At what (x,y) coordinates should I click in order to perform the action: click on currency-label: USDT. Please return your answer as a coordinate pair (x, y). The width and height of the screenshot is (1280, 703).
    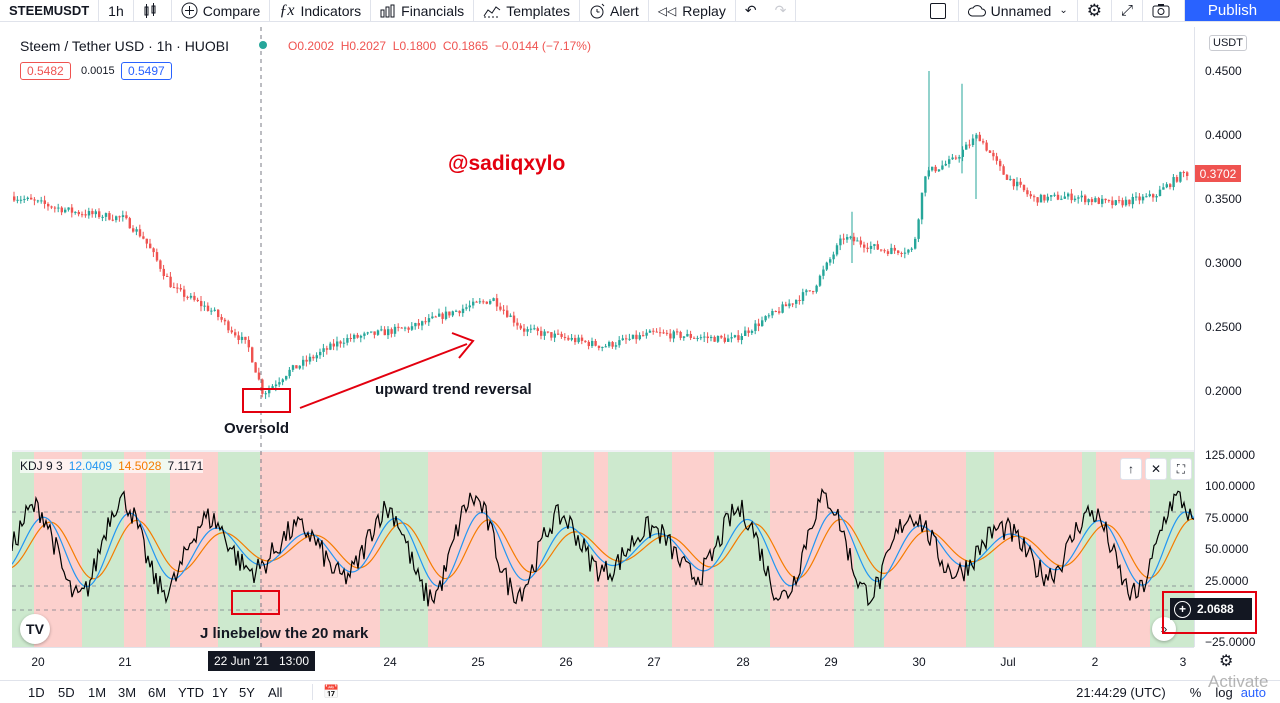
    Looking at the image, I should click on (1228, 43).